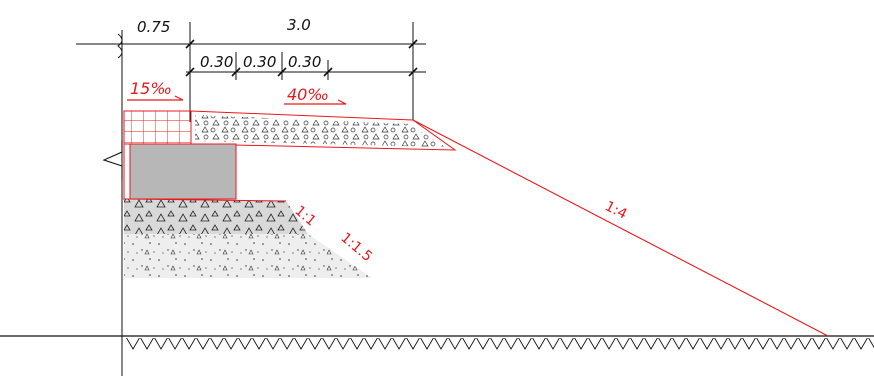 Image resolution: width=874 pixels, height=383 pixels. Describe the element at coordinates (615, 210) in the screenshot. I see `slope-label-embankment: 1:4` at that location.